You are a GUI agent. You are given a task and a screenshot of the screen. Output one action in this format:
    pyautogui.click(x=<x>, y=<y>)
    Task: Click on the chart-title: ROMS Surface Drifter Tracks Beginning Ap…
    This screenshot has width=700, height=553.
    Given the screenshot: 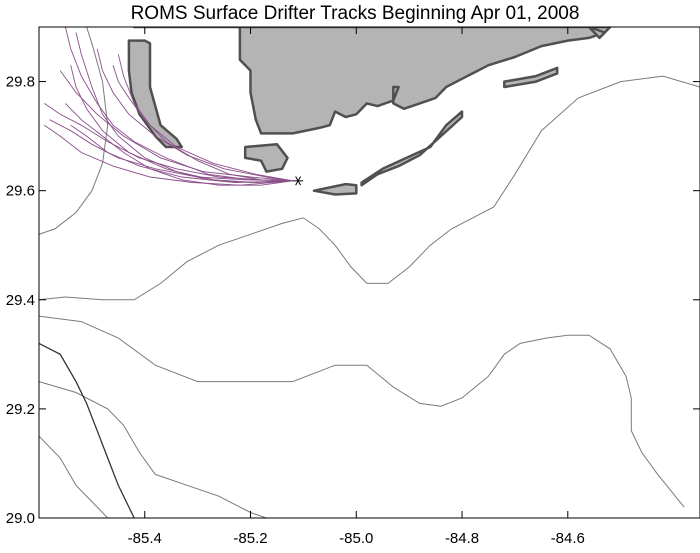 What is the action you would take?
    pyautogui.click(x=355, y=13)
    